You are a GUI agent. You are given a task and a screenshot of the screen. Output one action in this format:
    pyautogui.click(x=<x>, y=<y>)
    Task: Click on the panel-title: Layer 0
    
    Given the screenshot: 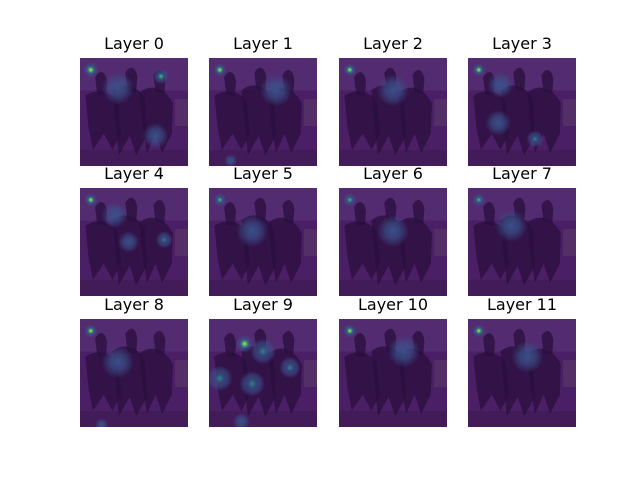 What is the action you would take?
    pyautogui.click(x=134, y=43)
    